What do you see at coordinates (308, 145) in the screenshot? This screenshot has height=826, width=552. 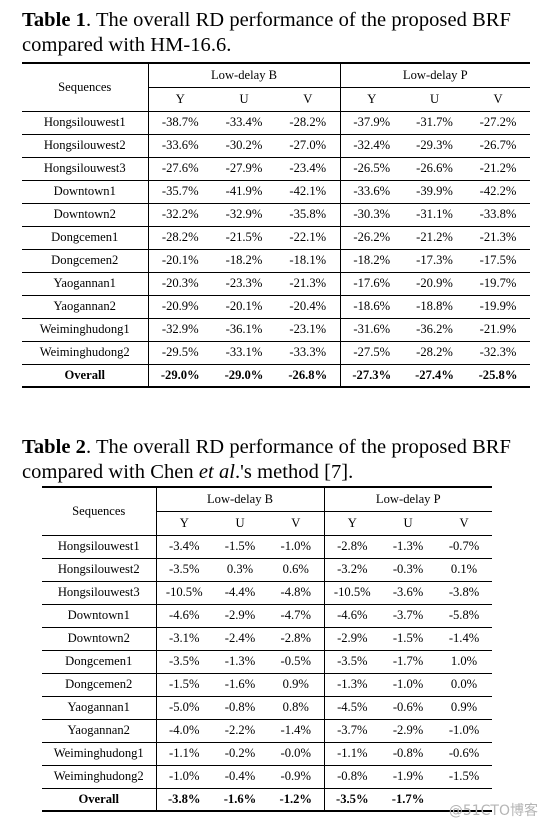 I see `cell-value: -27.0%` at bounding box center [308, 145].